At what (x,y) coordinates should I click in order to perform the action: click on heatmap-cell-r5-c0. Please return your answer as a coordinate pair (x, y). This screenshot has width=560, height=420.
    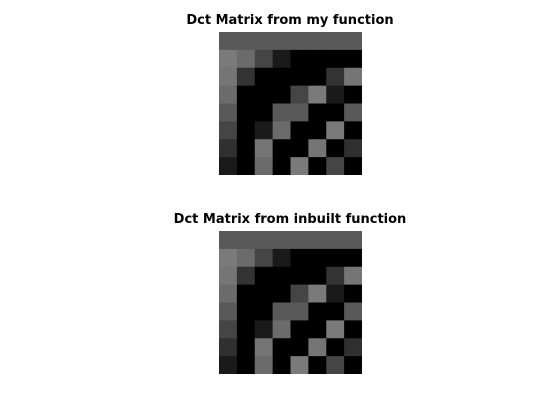
    Looking at the image, I should click on (228, 329).